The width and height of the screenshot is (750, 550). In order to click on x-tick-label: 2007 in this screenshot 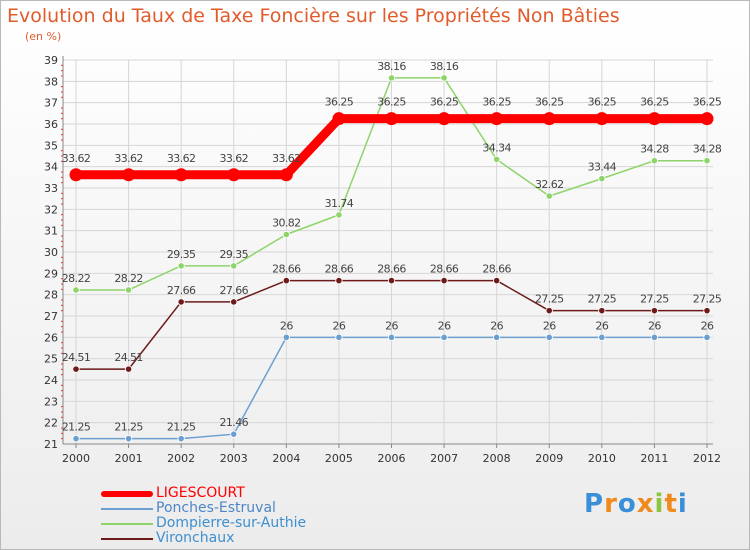, I will do `click(444, 458)`.